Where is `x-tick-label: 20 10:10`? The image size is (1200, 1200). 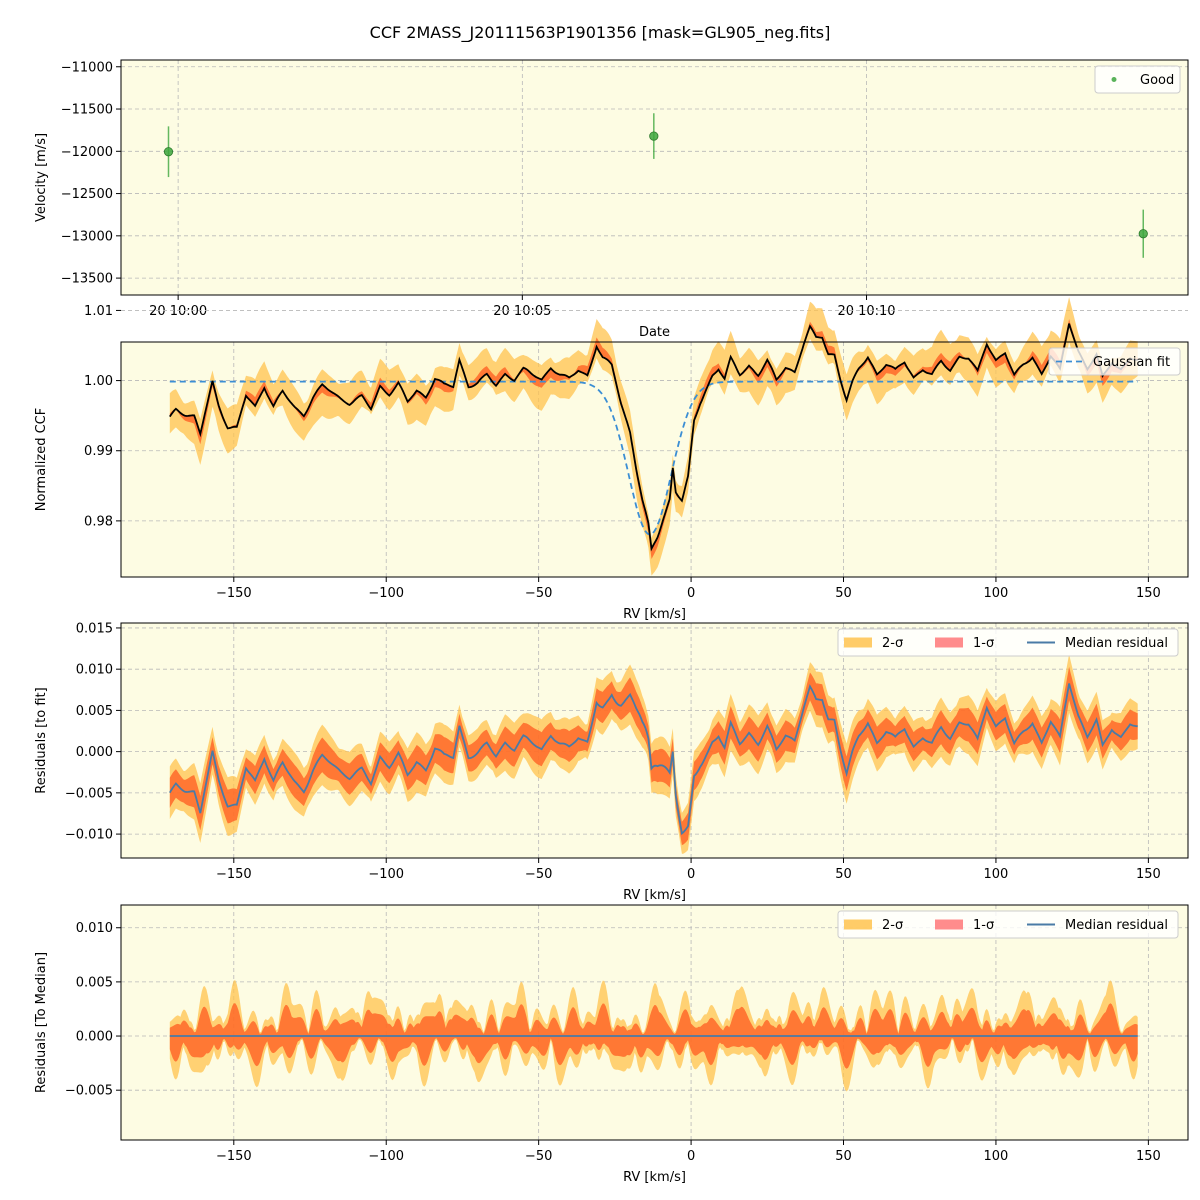 x-tick-label: 20 10:10 is located at coordinates (866, 311).